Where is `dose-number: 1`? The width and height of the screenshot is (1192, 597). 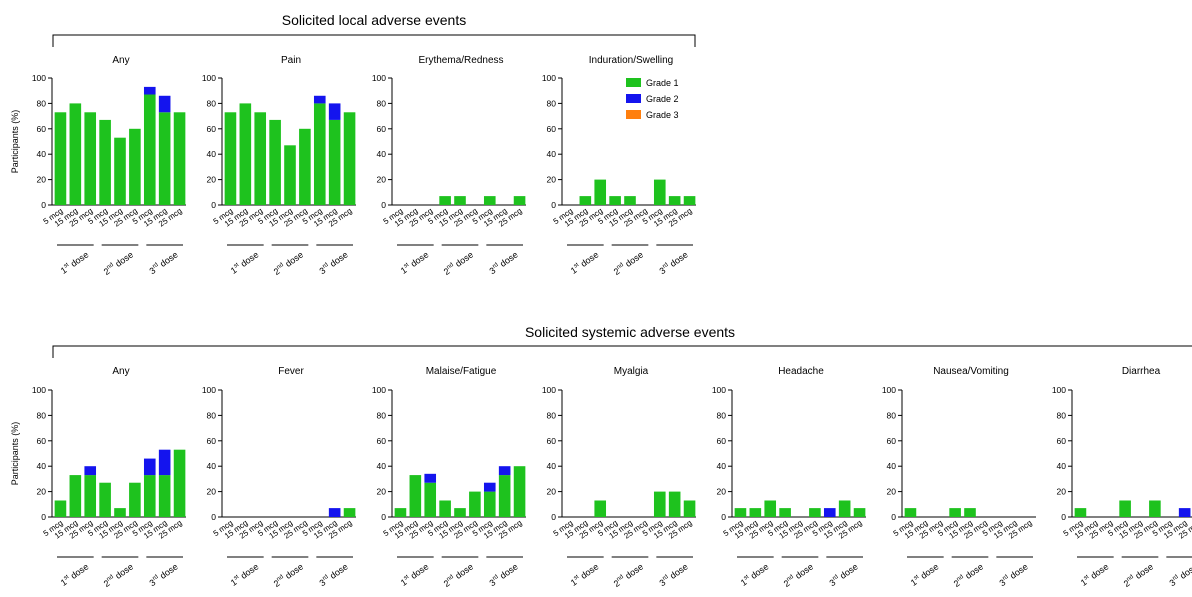
dose-number: 1 is located at coordinates (1084, 582).